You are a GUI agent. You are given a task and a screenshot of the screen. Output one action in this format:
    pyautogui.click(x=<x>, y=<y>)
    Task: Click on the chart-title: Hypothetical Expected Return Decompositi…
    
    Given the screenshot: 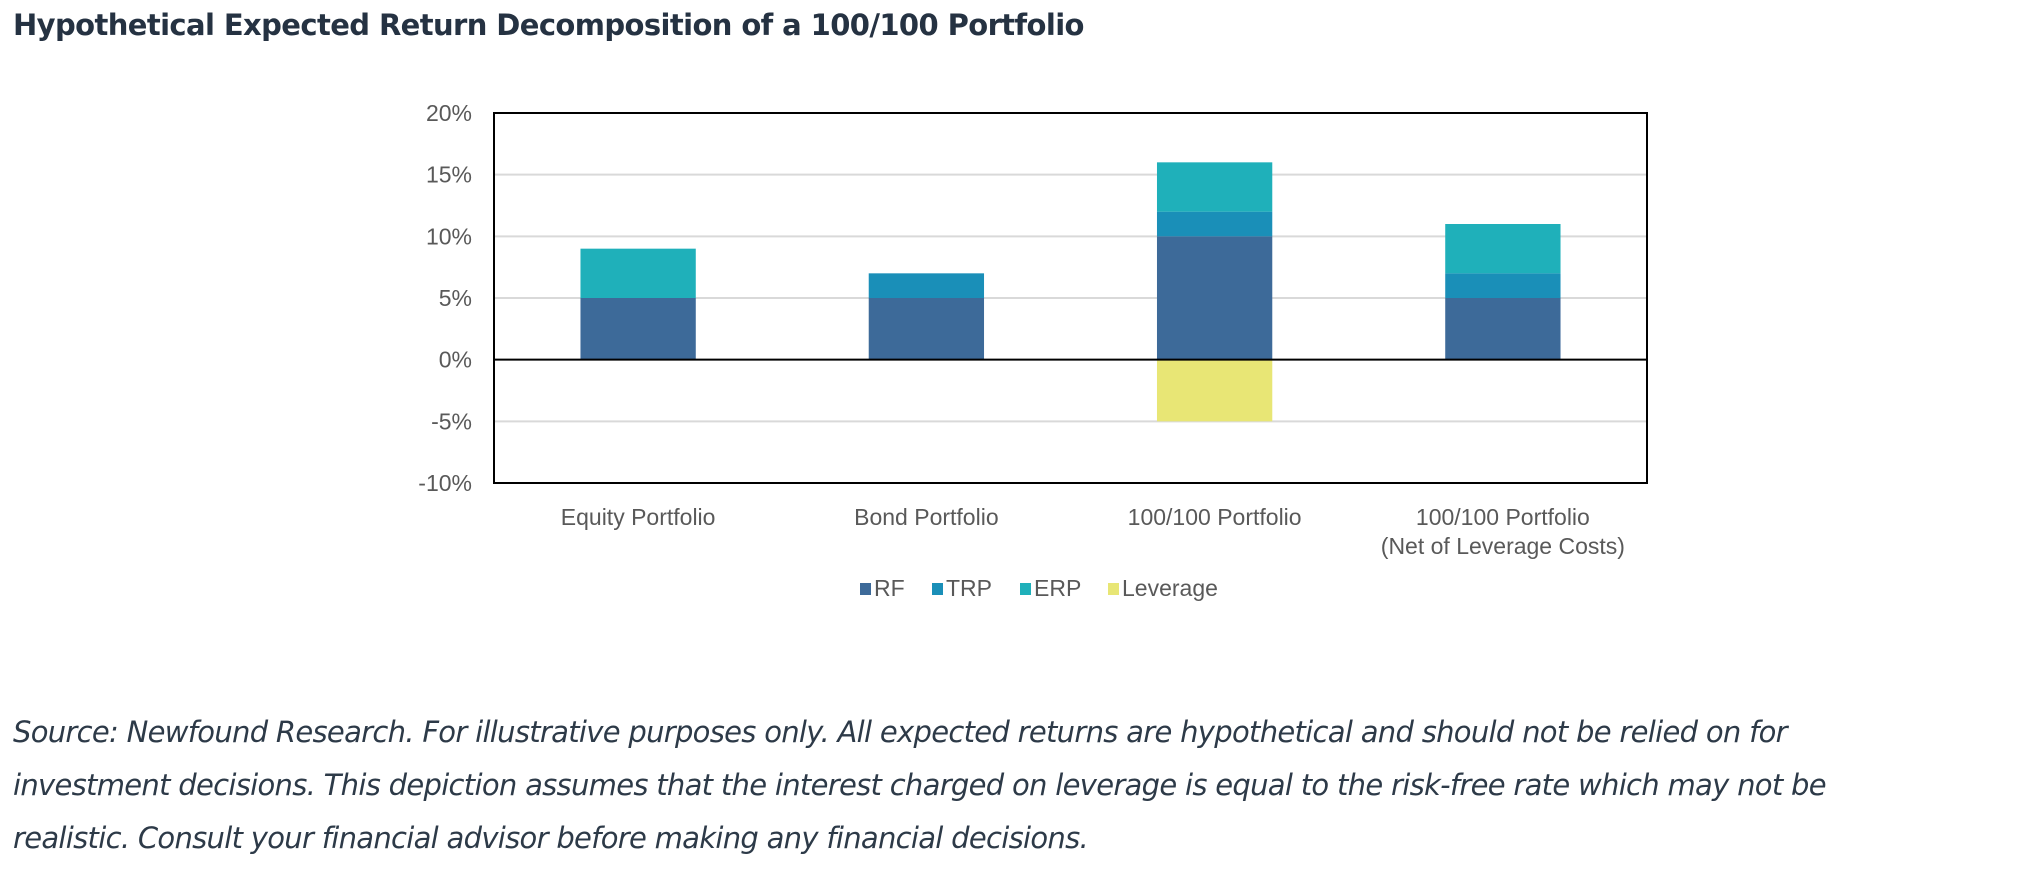 What is the action you would take?
    pyautogui.click(x=548, y=25)
    